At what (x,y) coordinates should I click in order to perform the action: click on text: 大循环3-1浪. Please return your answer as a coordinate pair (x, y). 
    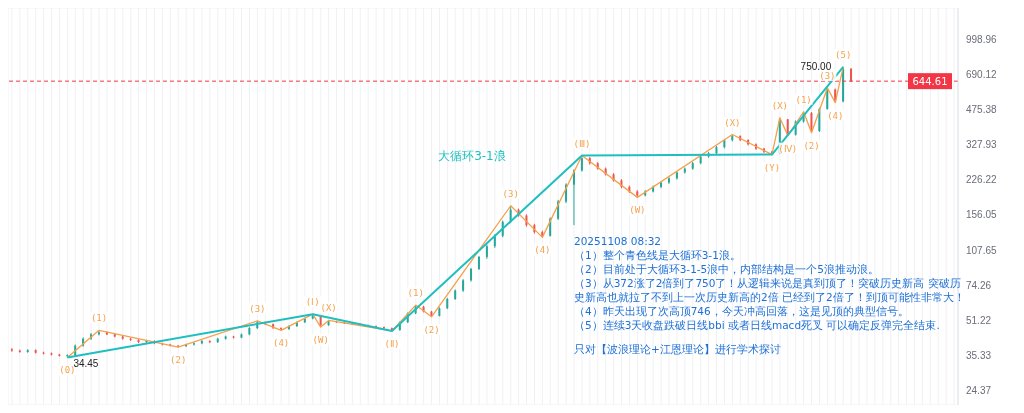
    Looking at the image, I should click on (472, 155).